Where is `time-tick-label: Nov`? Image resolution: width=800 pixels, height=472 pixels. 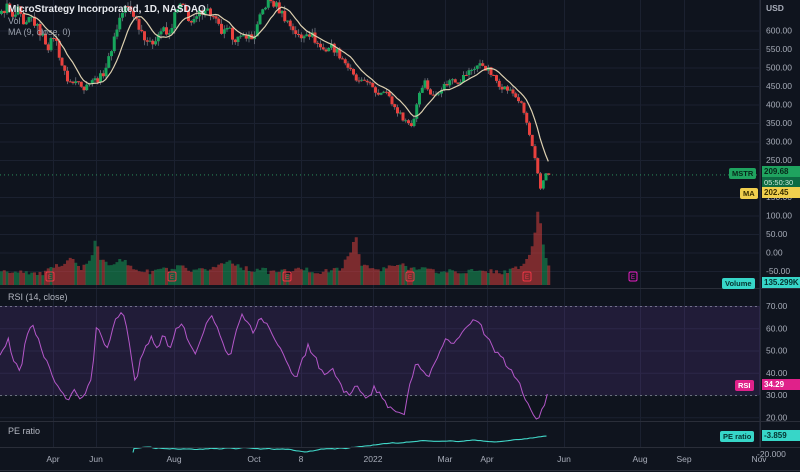
time-tick-label: Nov is located at coordinates (759, 459).